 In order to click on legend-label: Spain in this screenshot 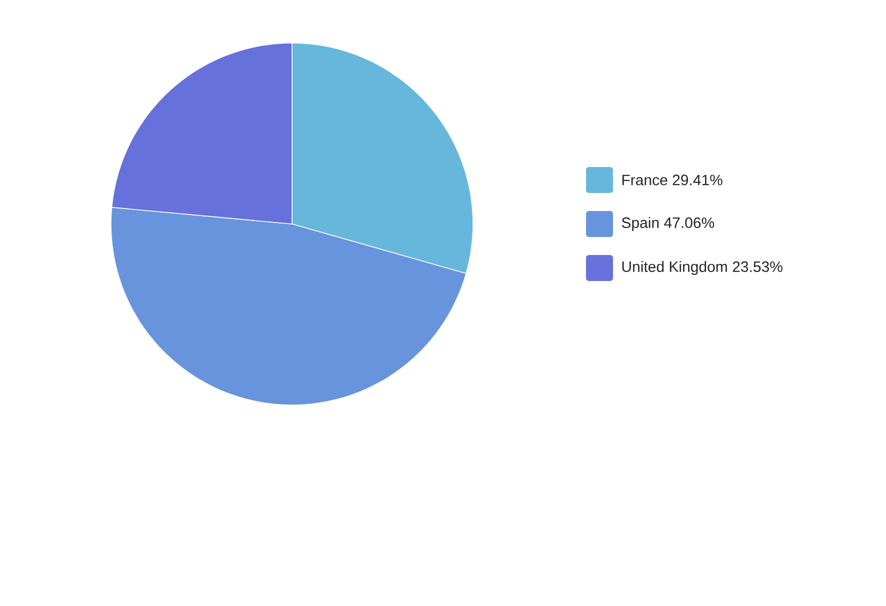, I will do `click(640, 224)`.